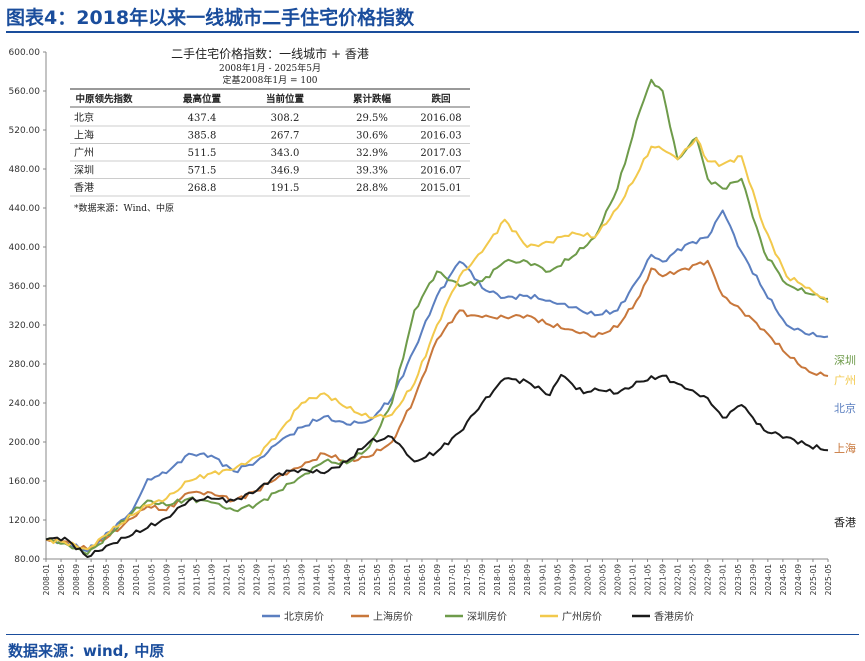 The height and width of the screenshot is (661, 865). What do you see at coordinates (708, 580) in the screenshot?
I see `x-tick-label: 2022-09` at bounding box center [708, 580].